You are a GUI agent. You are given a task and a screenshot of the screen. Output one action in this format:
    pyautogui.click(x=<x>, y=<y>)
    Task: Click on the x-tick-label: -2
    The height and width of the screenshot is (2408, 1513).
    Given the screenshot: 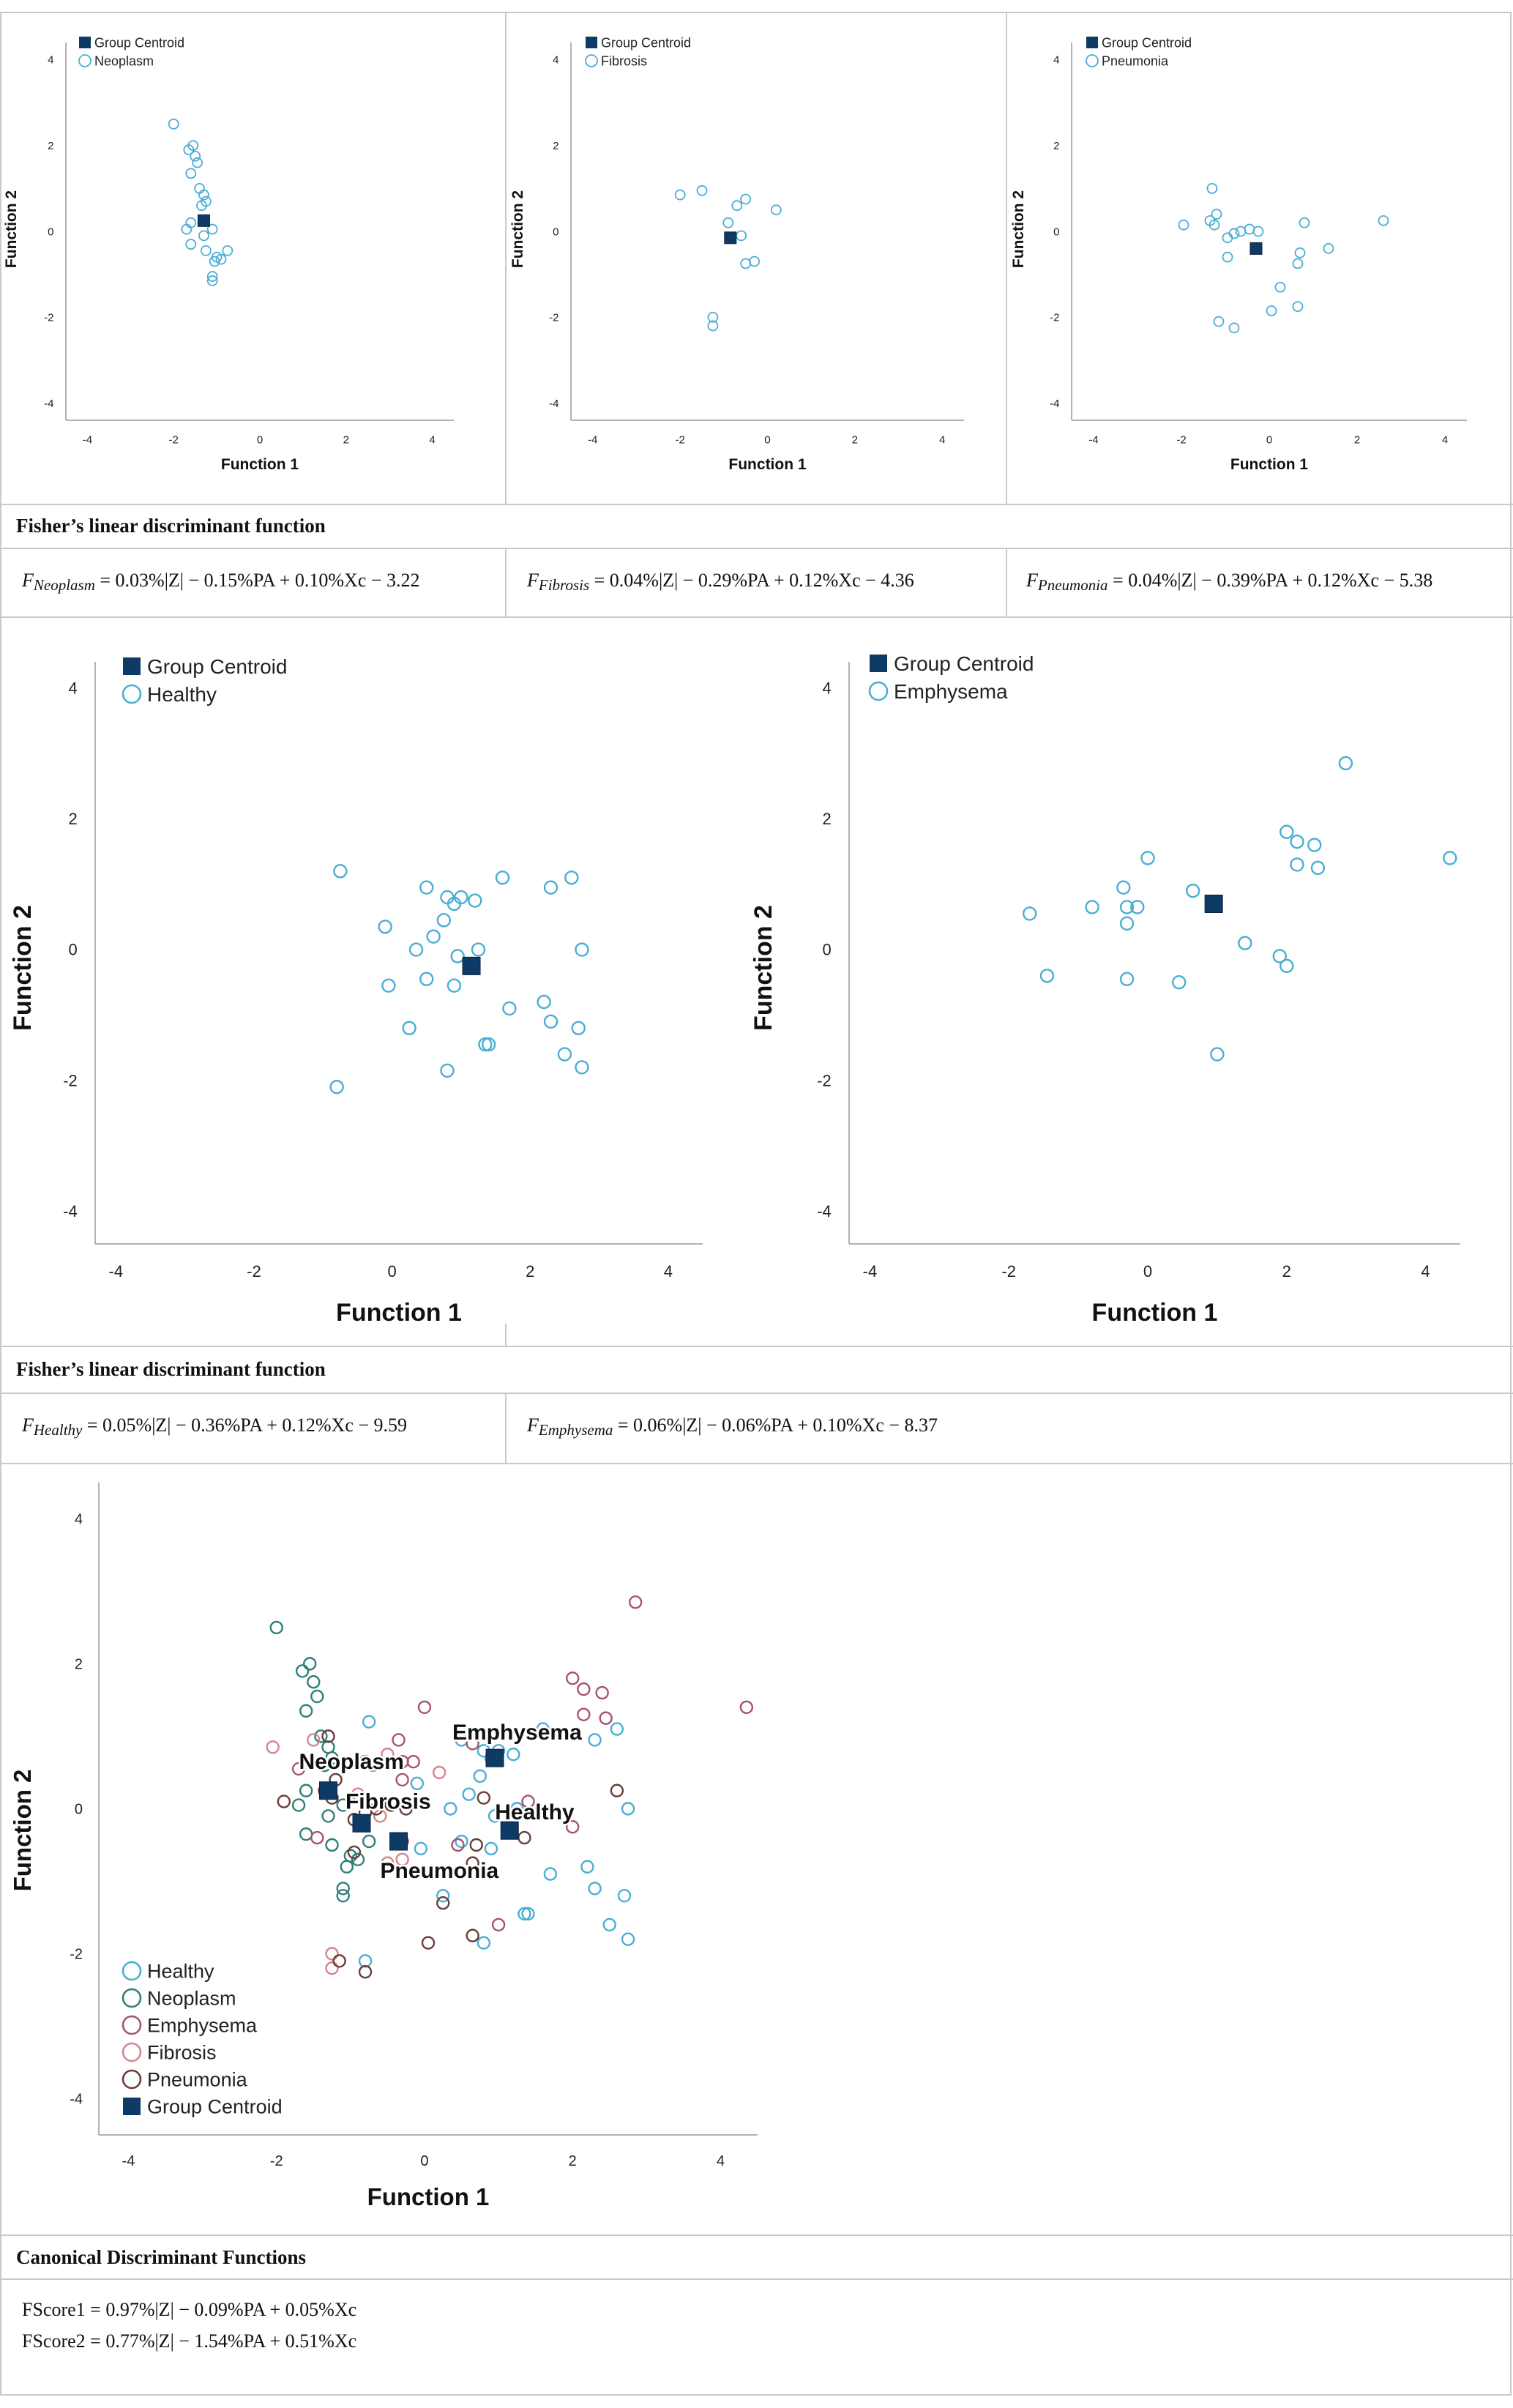 What is the action you would take?
    pyautogui.click(x=276, y=2161)
    